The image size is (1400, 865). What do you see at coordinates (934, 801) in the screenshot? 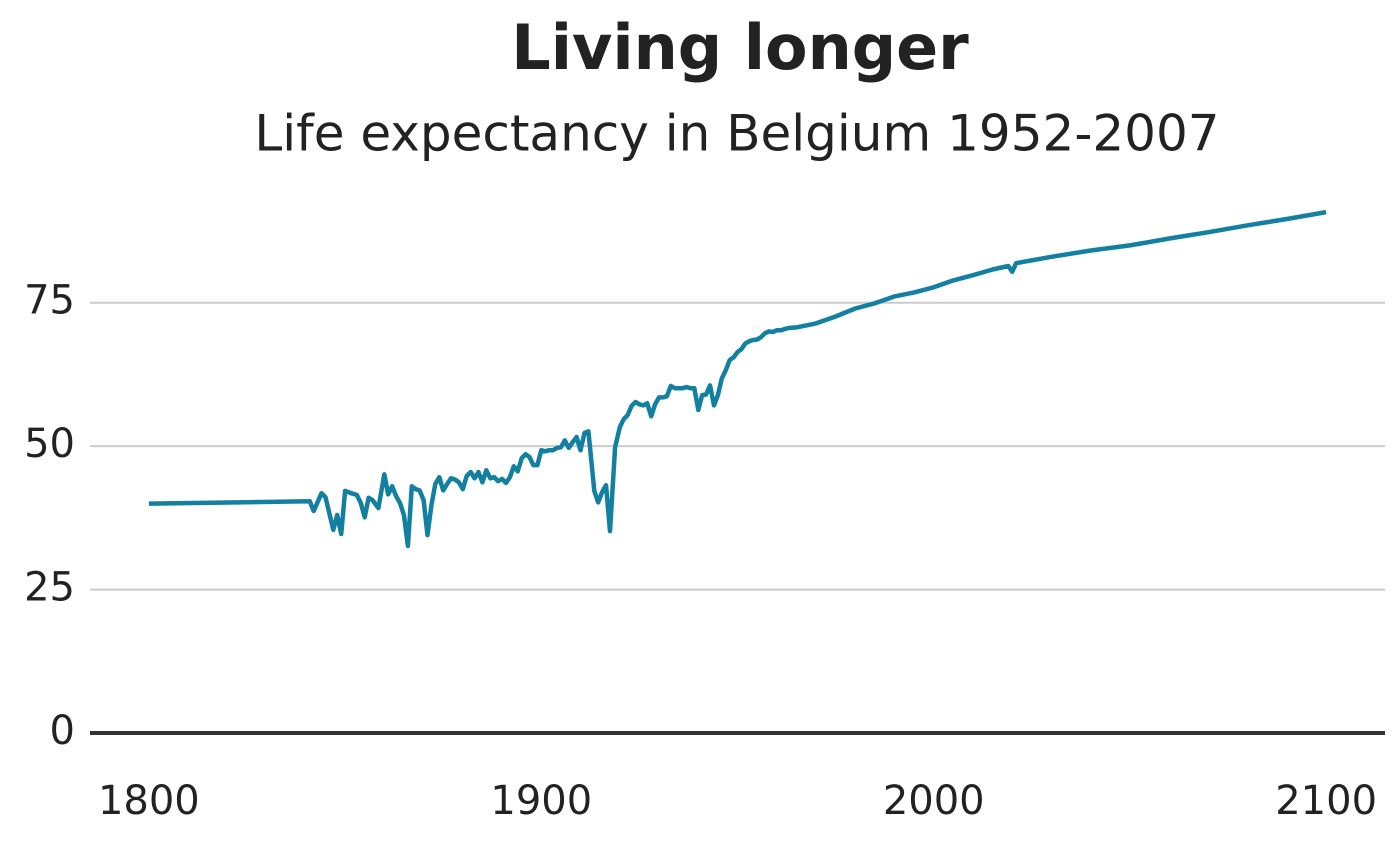
I see `x-tick-label: 2000` at bounding box center [934, 801].